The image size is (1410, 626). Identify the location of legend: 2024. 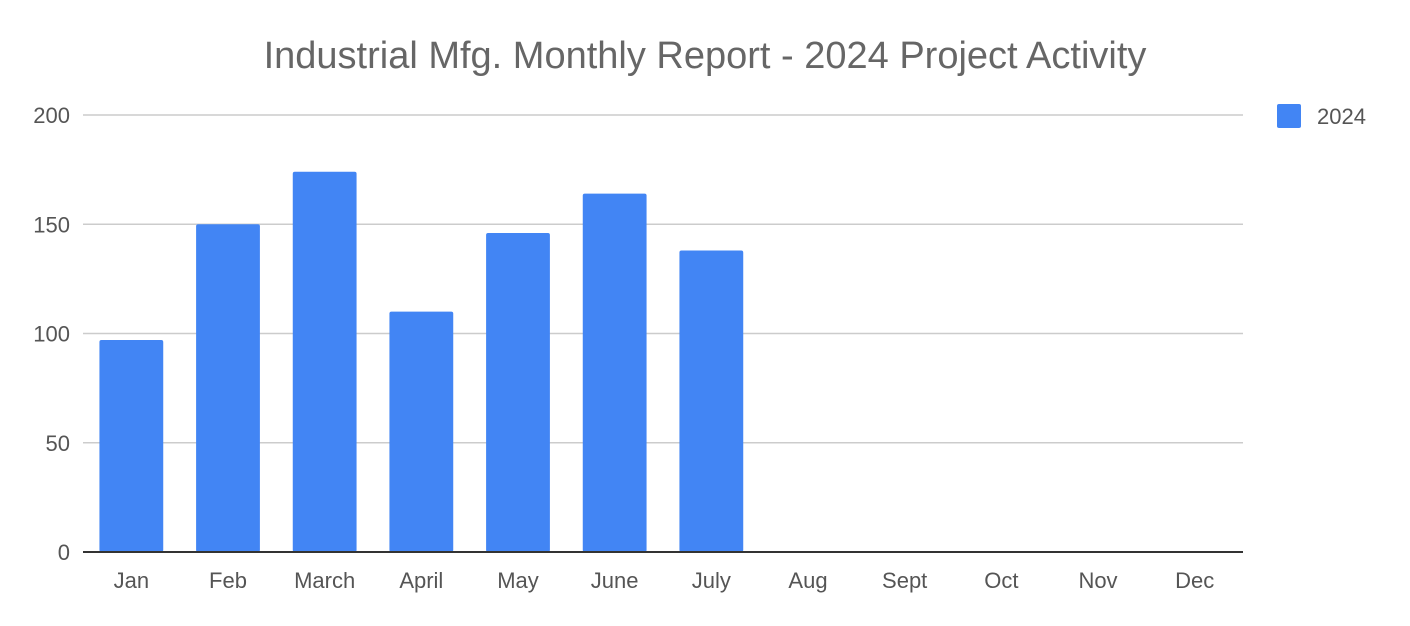
(1321, 116).